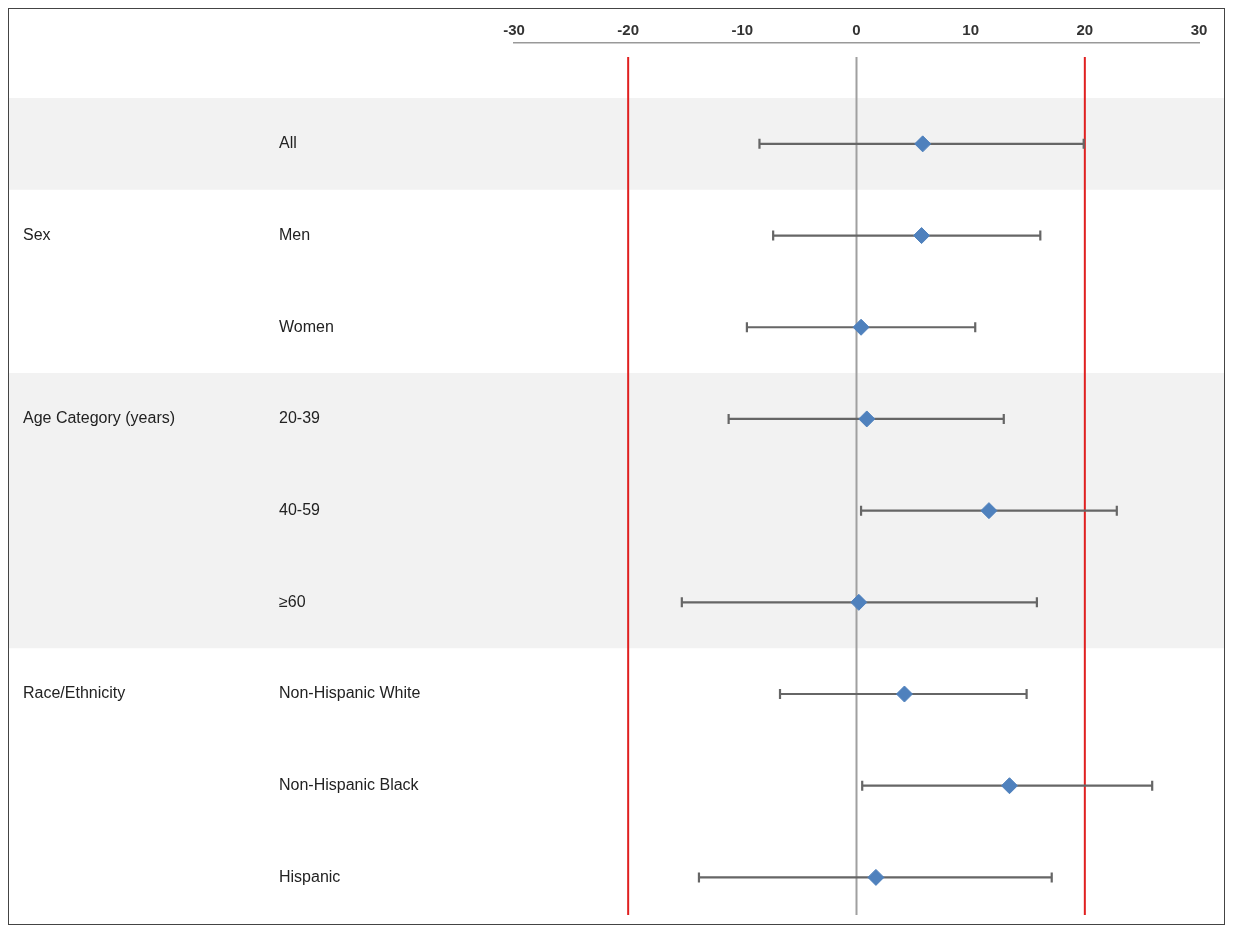  What do you see at coordinates (292, 601) in the screenshot?
I see `y-tick-label: ≥60` at bounding box center [292, 601].